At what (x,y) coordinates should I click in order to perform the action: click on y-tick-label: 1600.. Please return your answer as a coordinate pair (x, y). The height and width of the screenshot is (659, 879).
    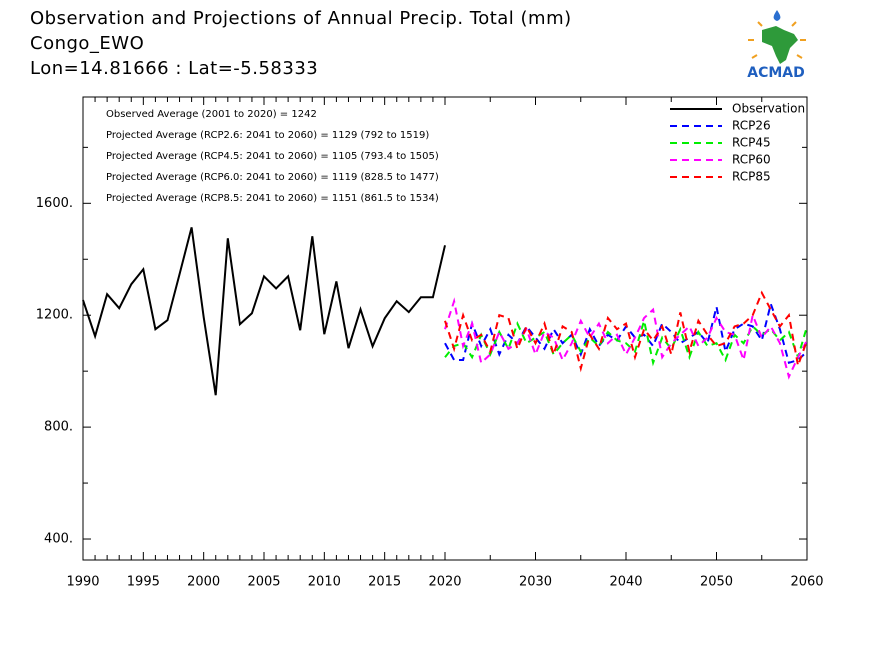
    Looking at the image, I should click on (54, 203).